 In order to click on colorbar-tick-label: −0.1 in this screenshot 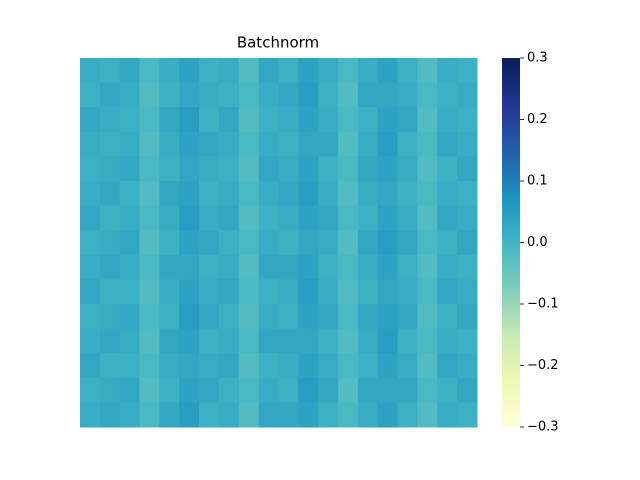, I will do `click(543, 304)`.